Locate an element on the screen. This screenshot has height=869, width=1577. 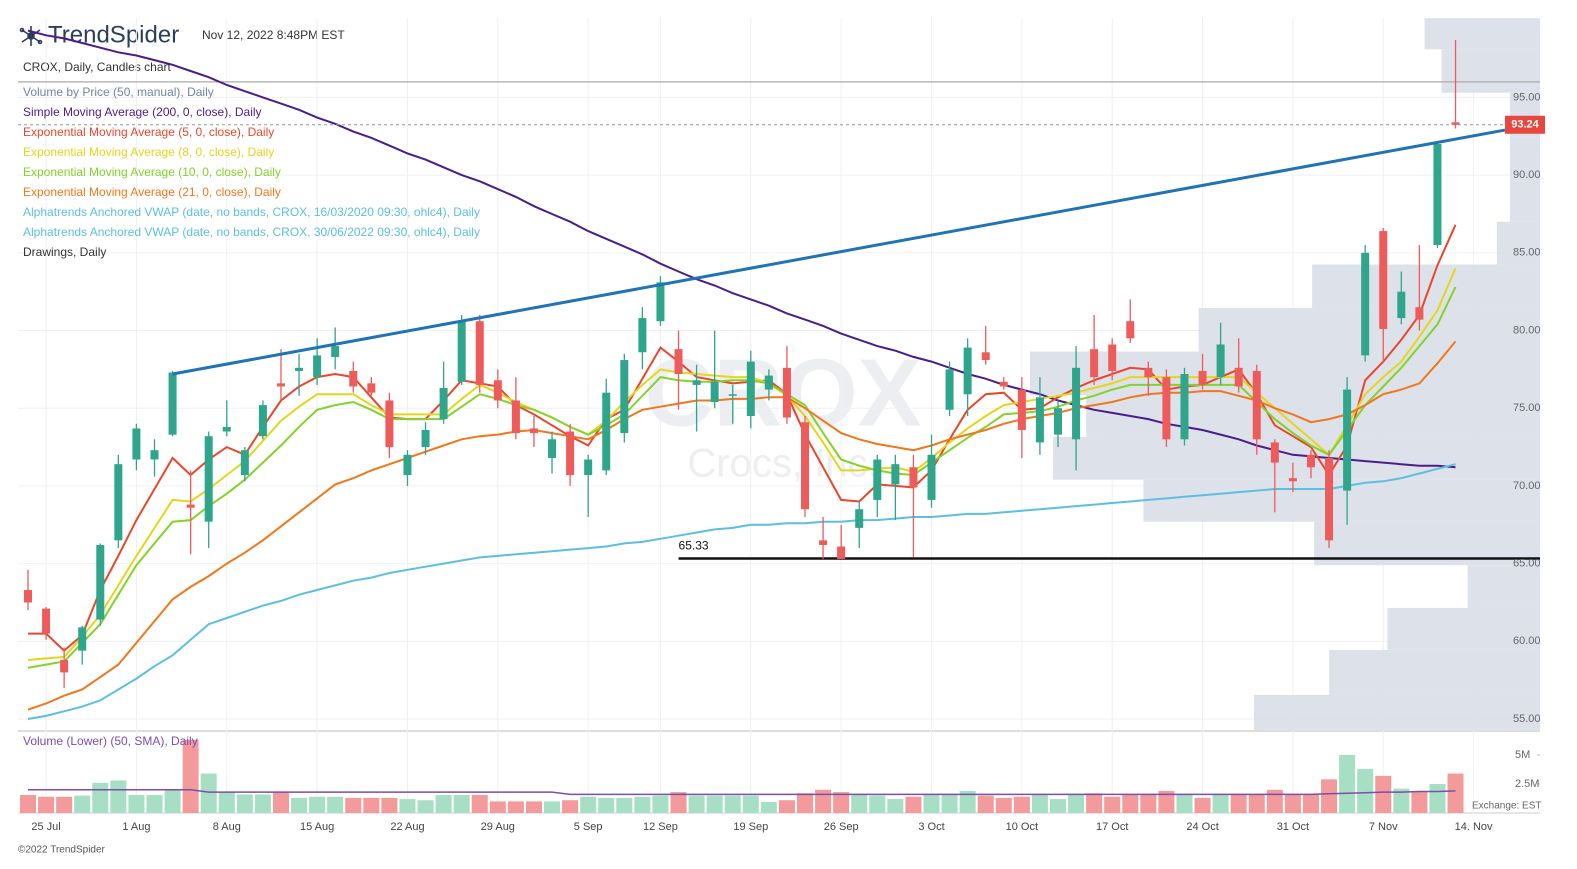
exchange-note: Exchange: EST is located at coordinates (1506, 806).